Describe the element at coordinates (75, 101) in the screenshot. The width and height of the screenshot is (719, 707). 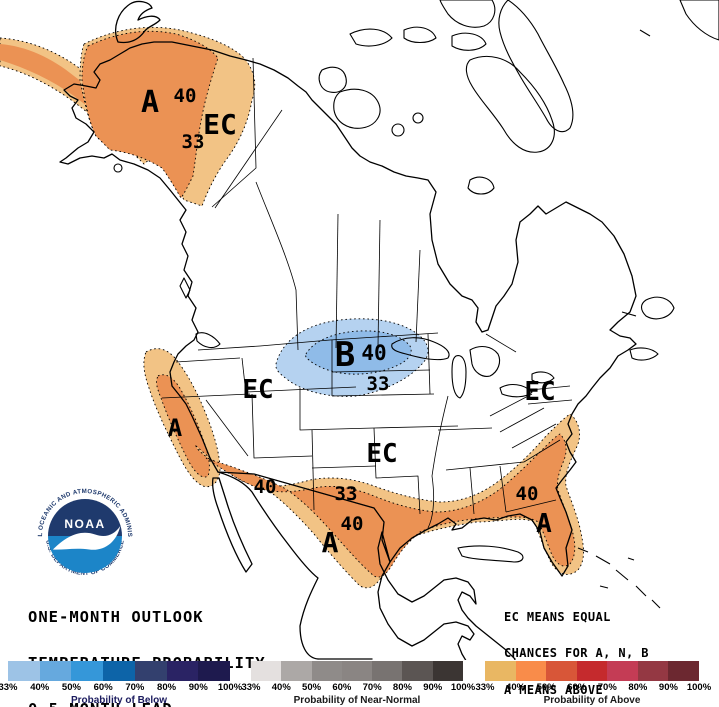
I see `region-above-40-aleutians` at that location.